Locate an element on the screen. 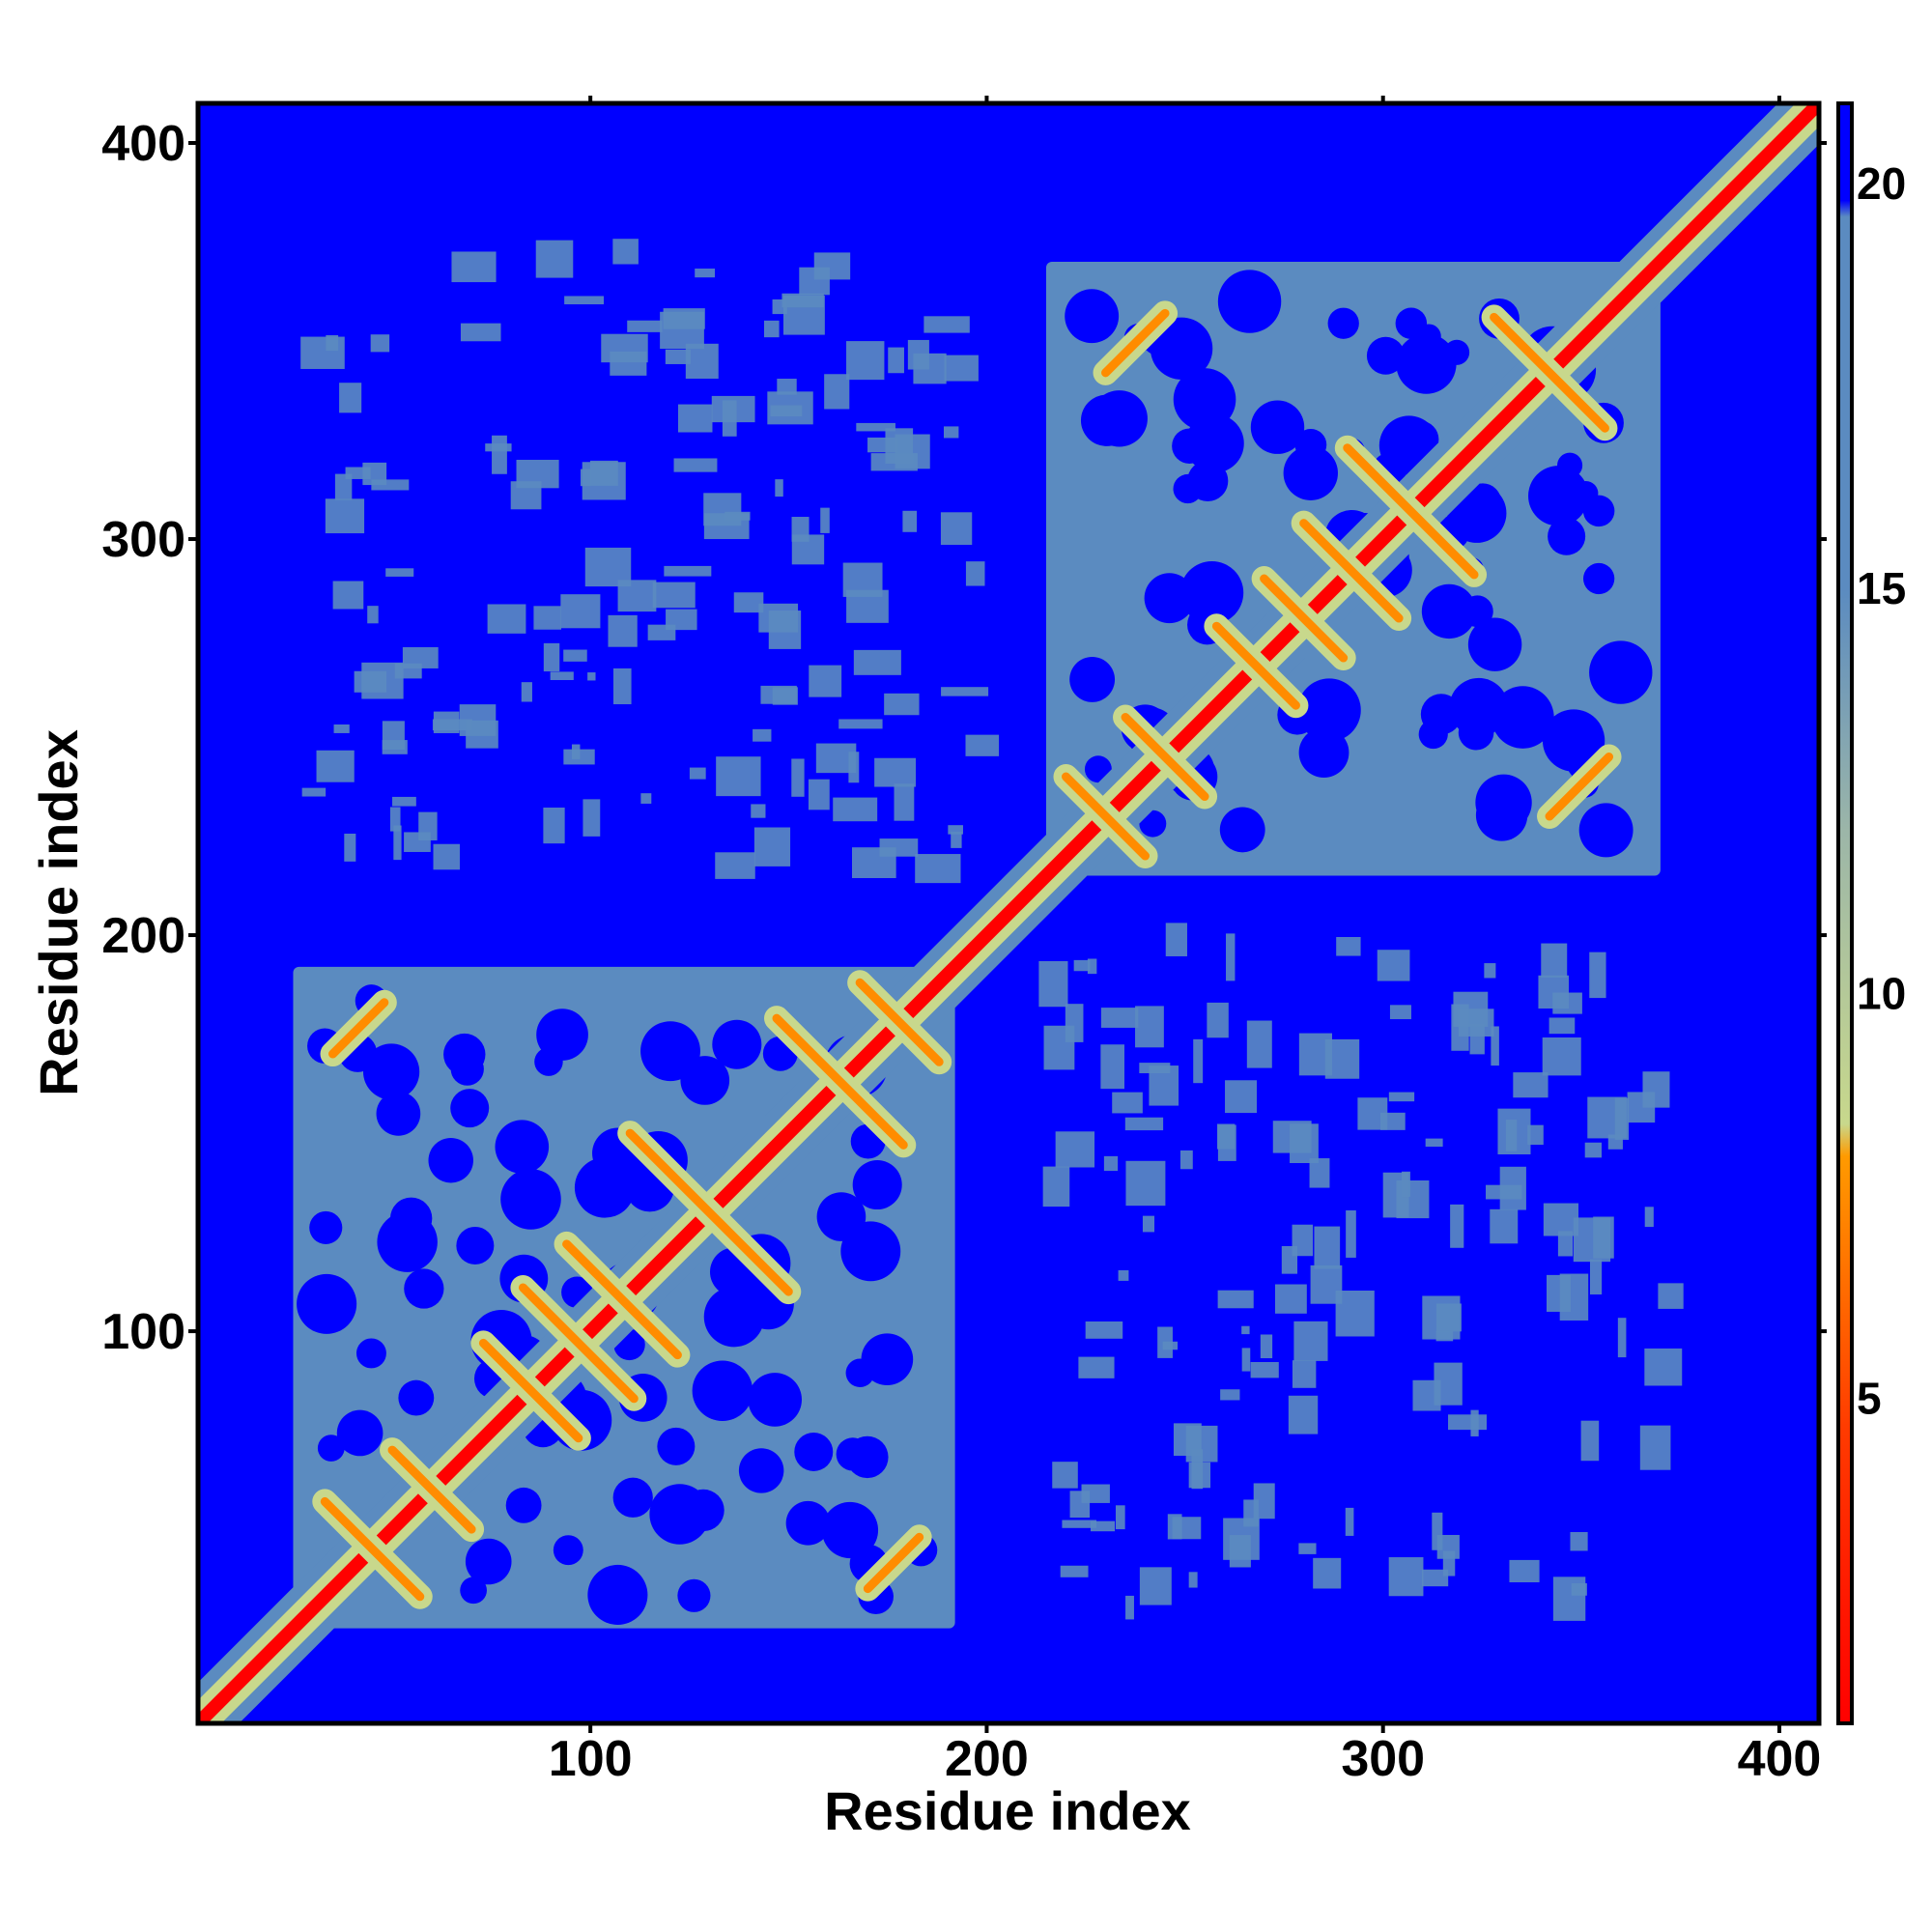  colorbar-tick-label: 20 is located at coordinates (1881, 183).